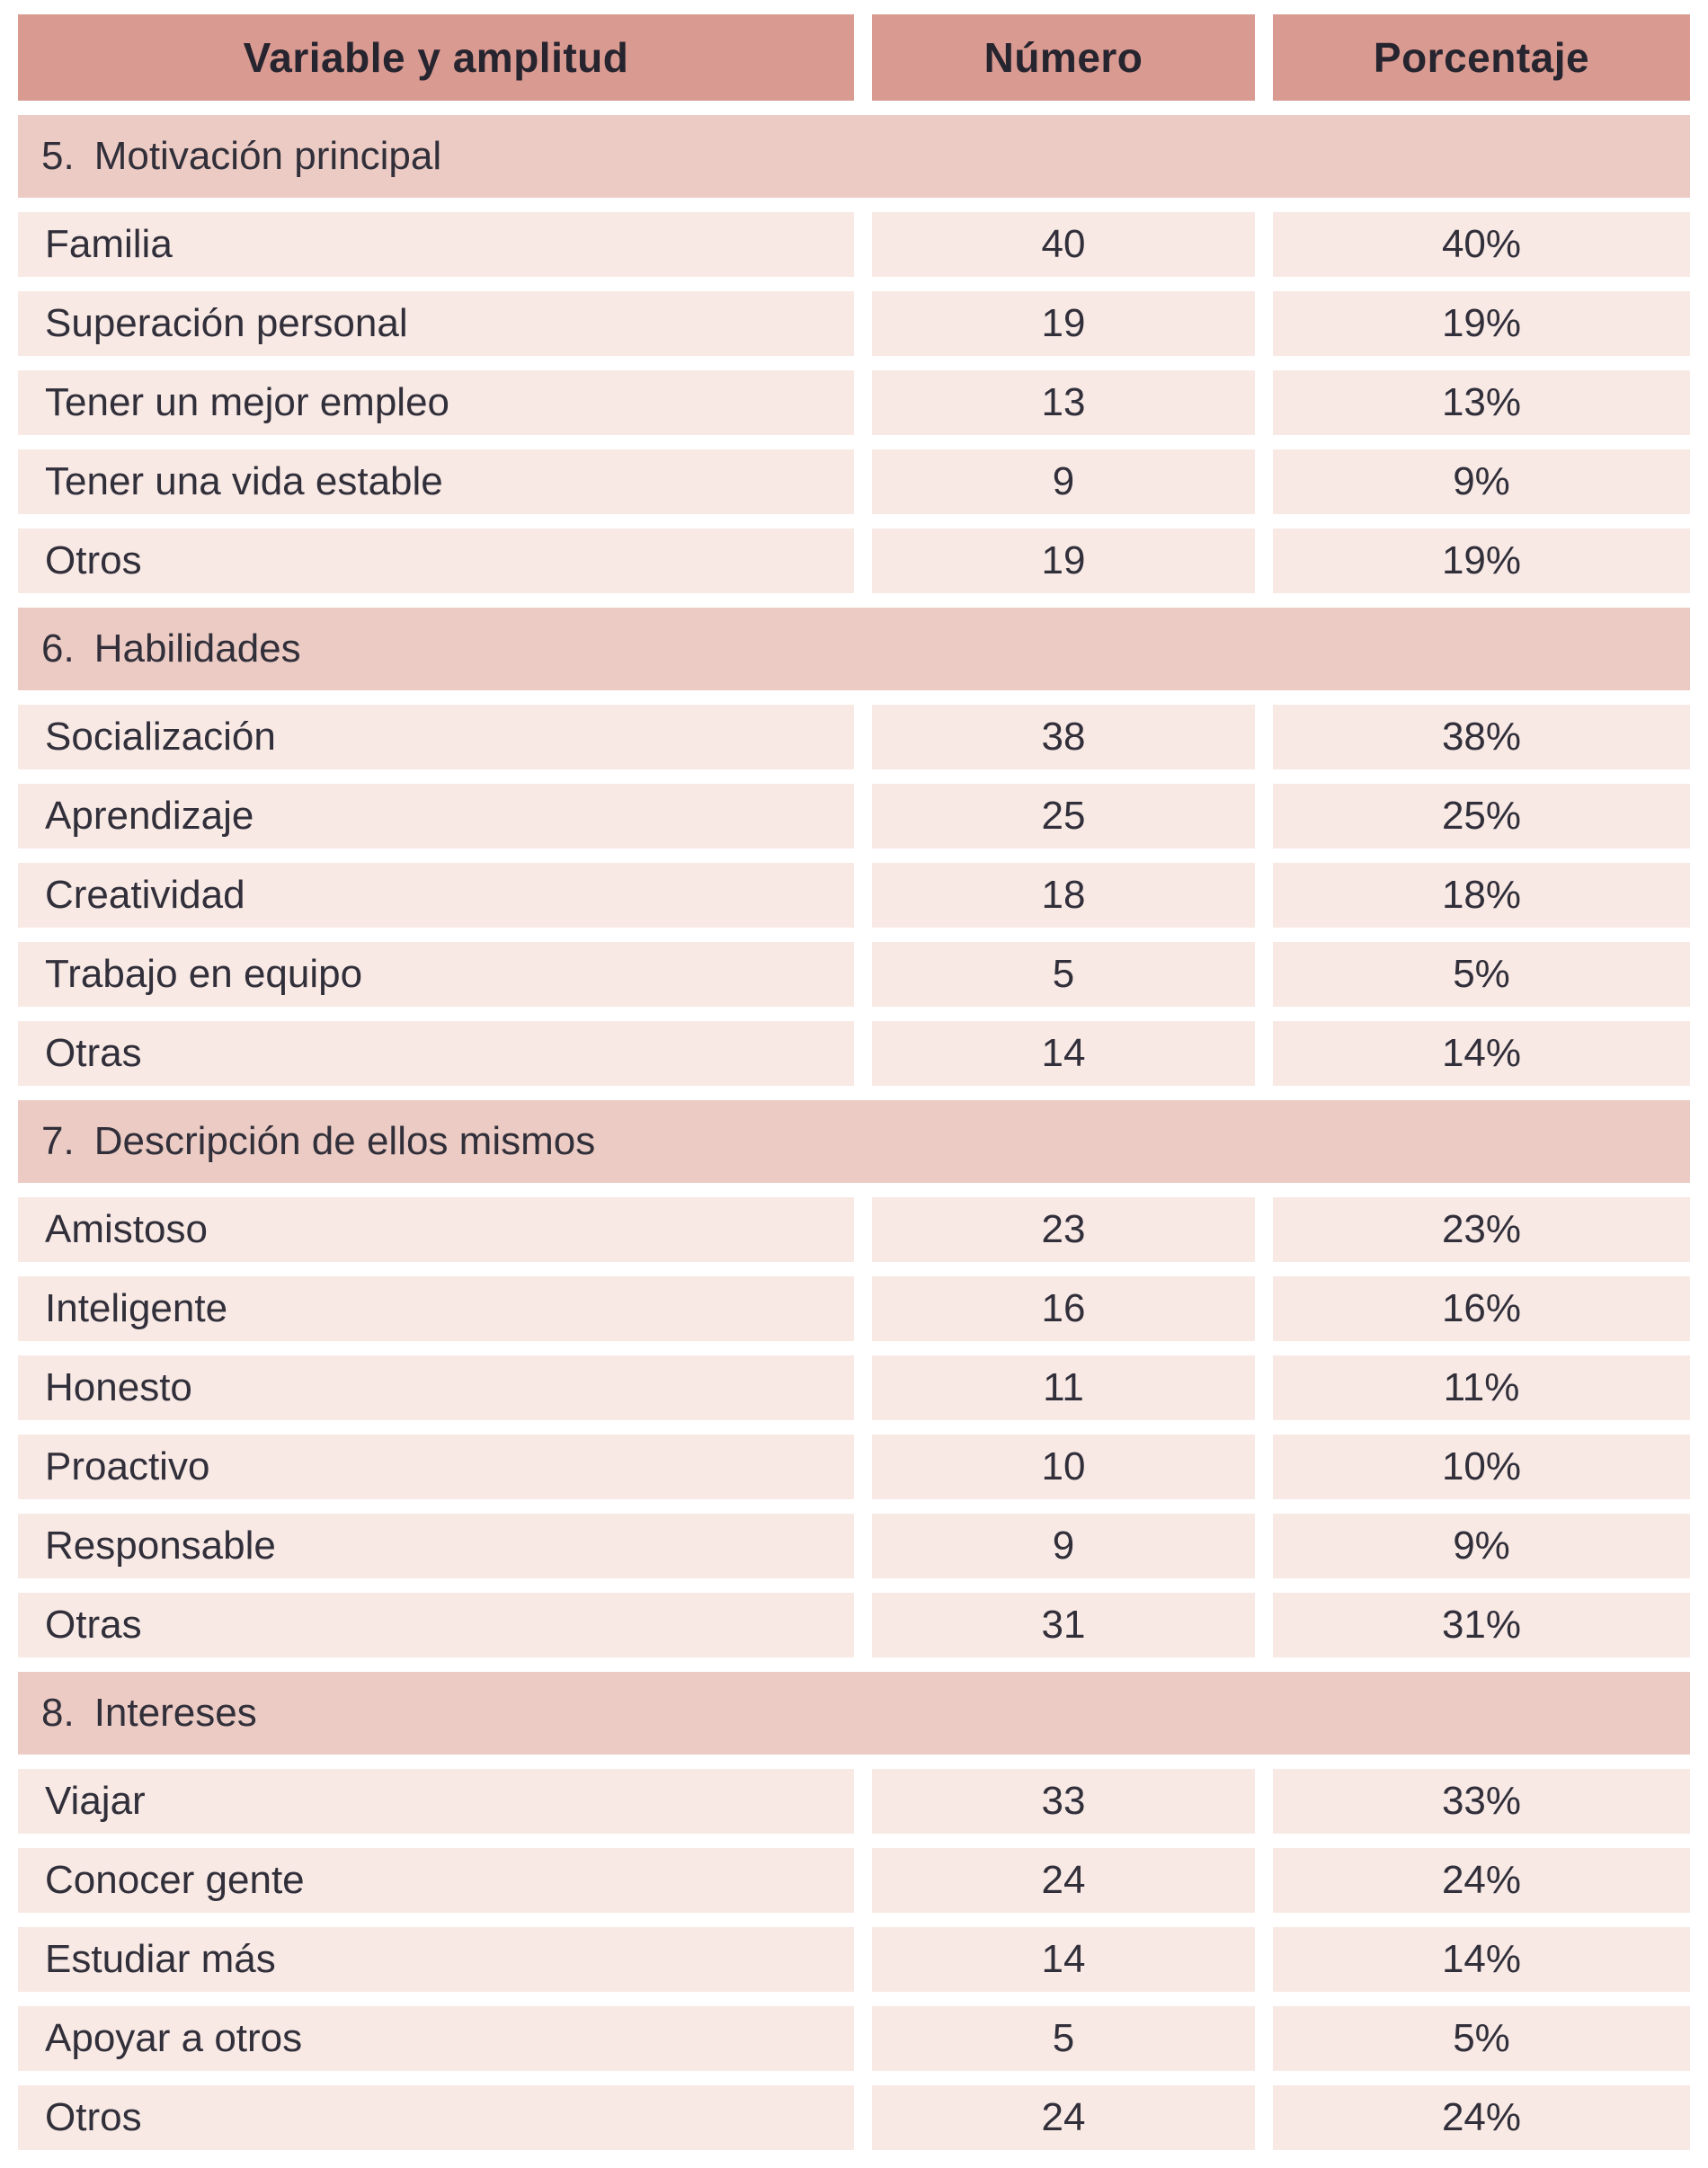 The height and width of the screenshot is (2168, 1708). I want to click on section-header-cell: 5. Motivación principal, so click(854, 156).